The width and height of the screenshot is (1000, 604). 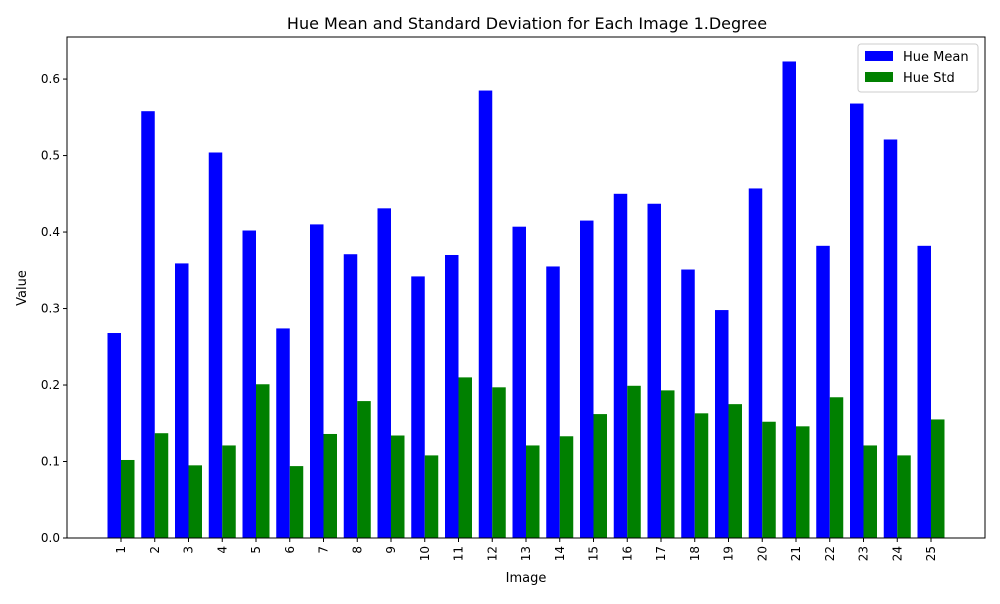 What do you see at coordinates (879, 77) in the screenshot?
I see `legend-swatch-hue-std` at bounding box center [879, 77].